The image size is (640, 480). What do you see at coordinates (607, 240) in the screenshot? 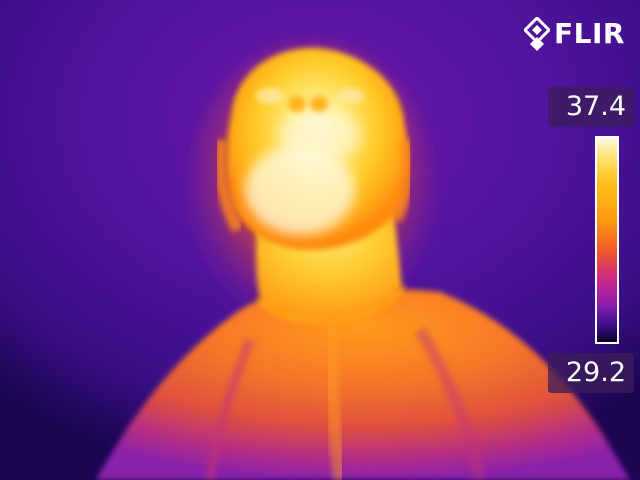
I see `color-scale-bar` at bounding box center [607, 240].